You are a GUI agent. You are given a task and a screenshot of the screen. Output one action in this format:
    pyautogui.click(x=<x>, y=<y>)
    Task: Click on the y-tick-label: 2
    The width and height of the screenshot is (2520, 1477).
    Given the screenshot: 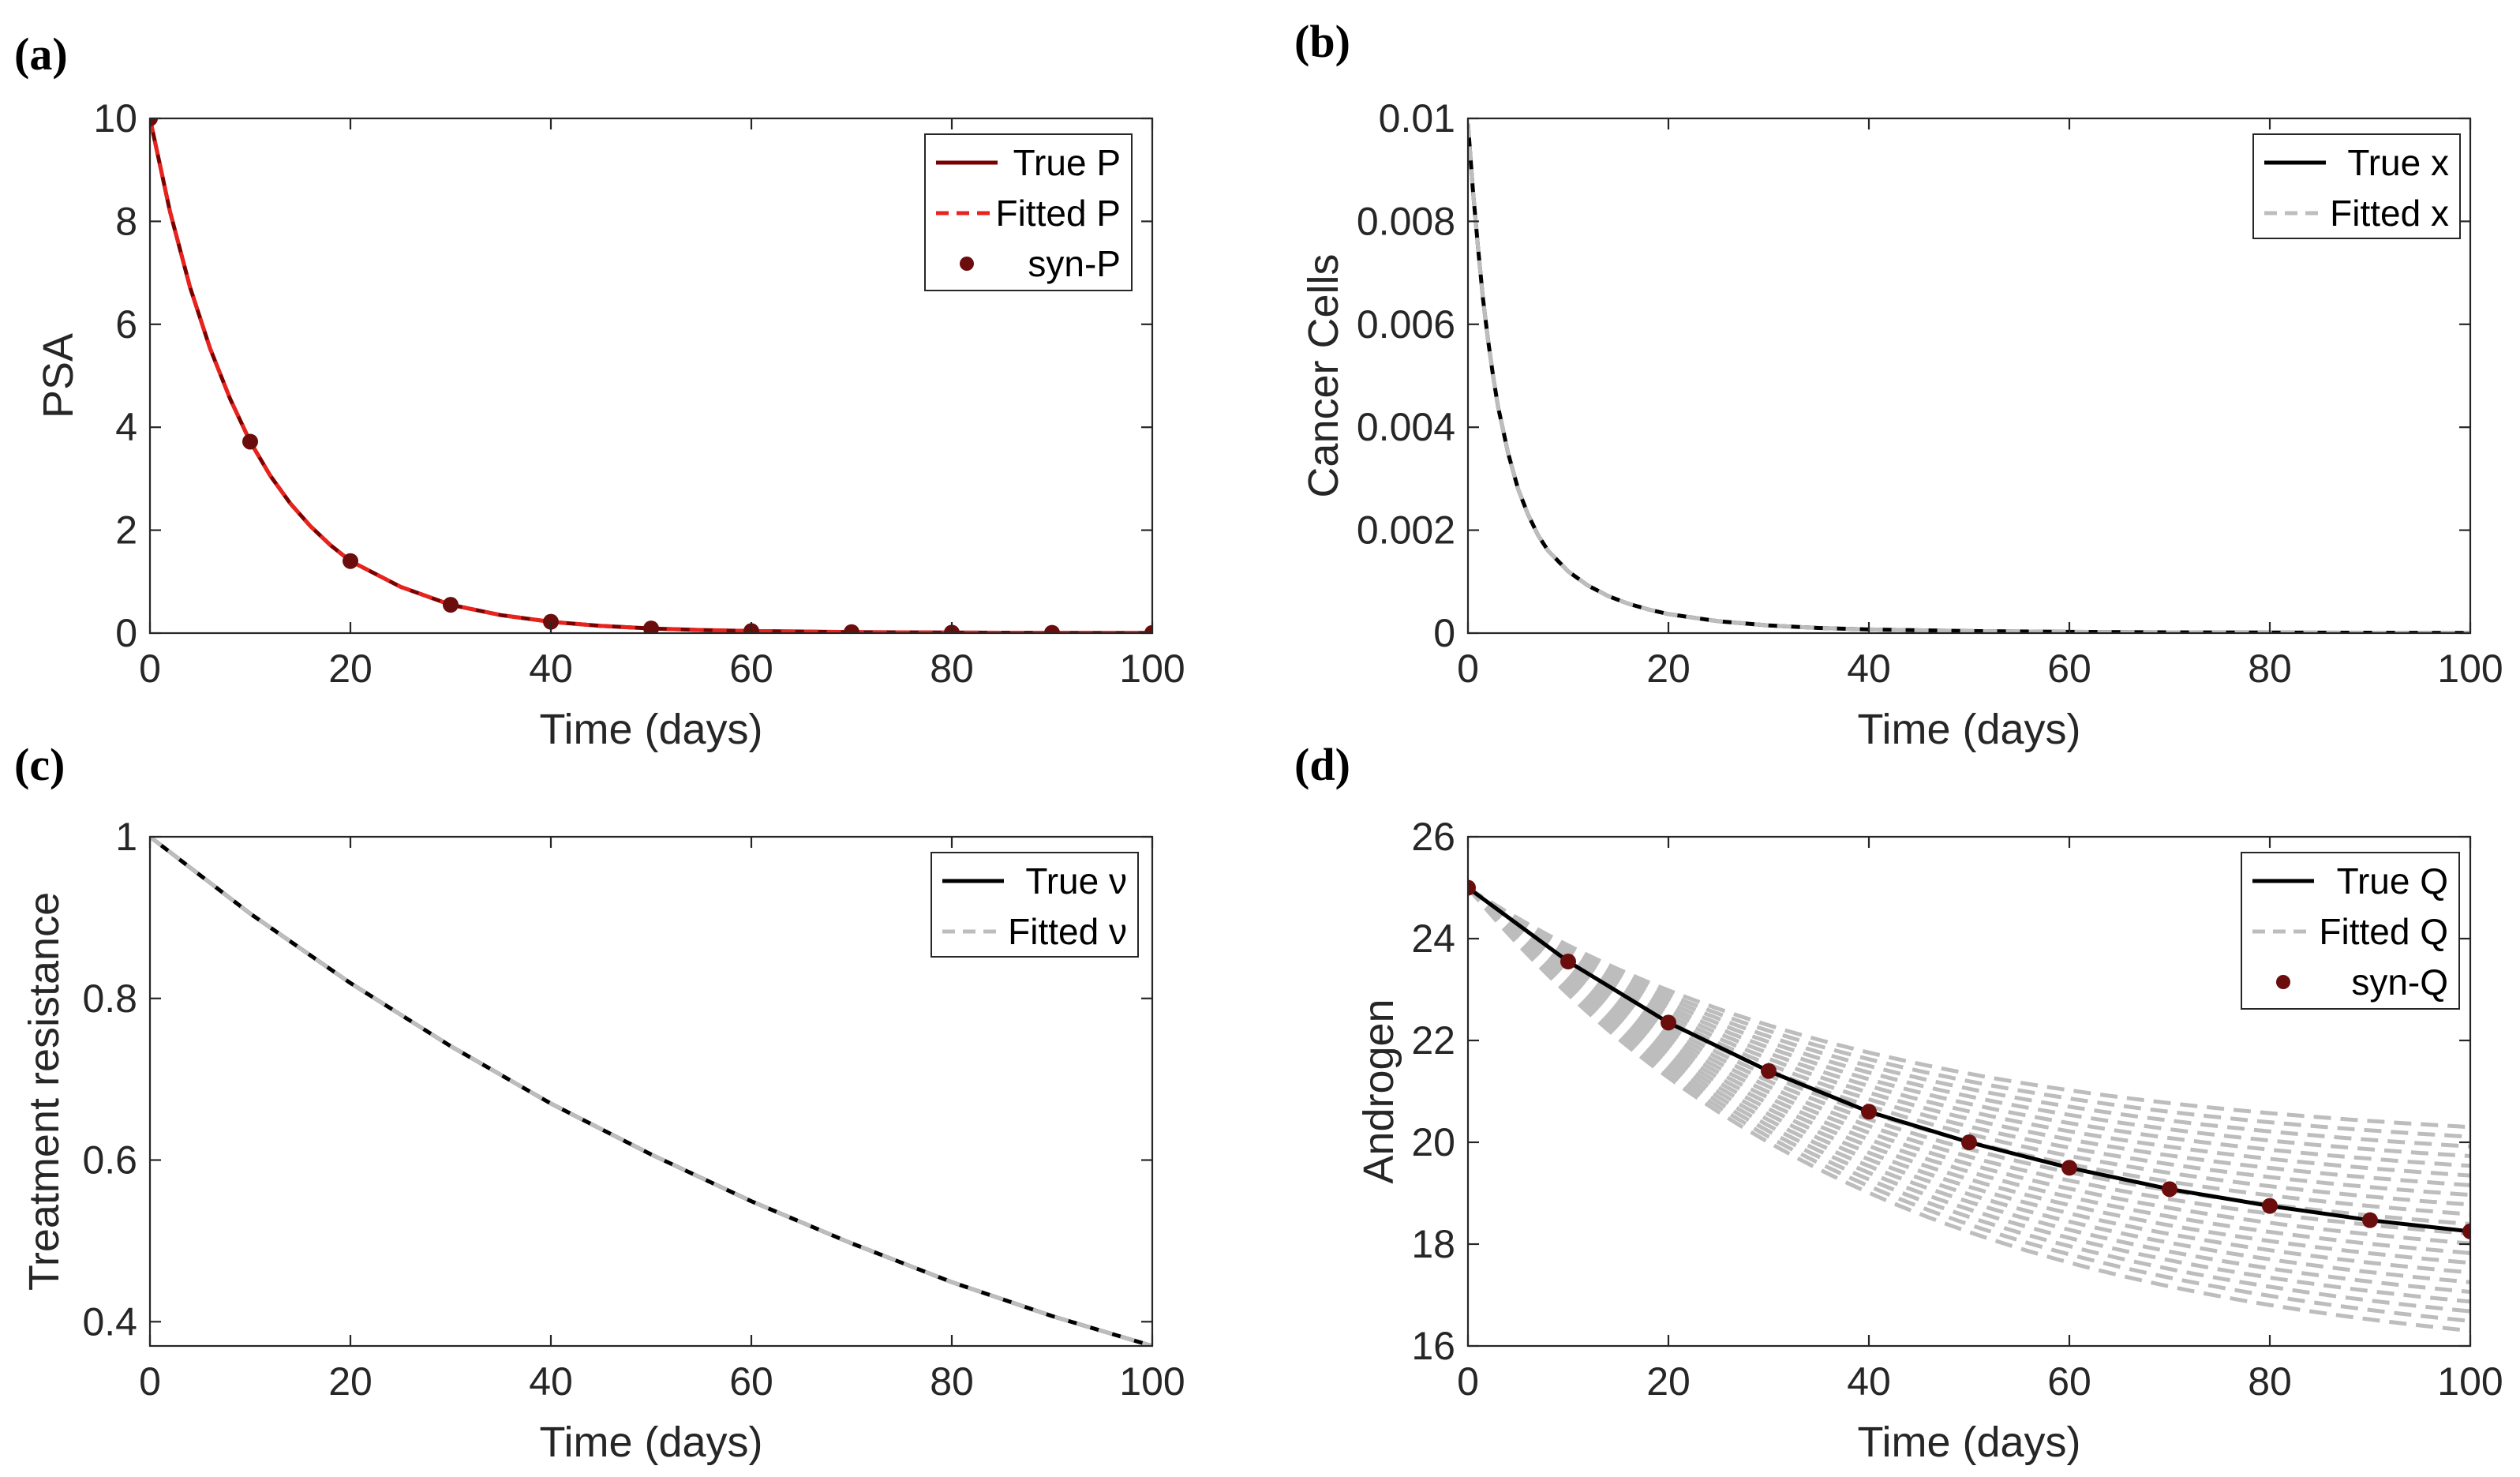 What is the action you would take?
    pyautogui.click(x=126, y=530)
    